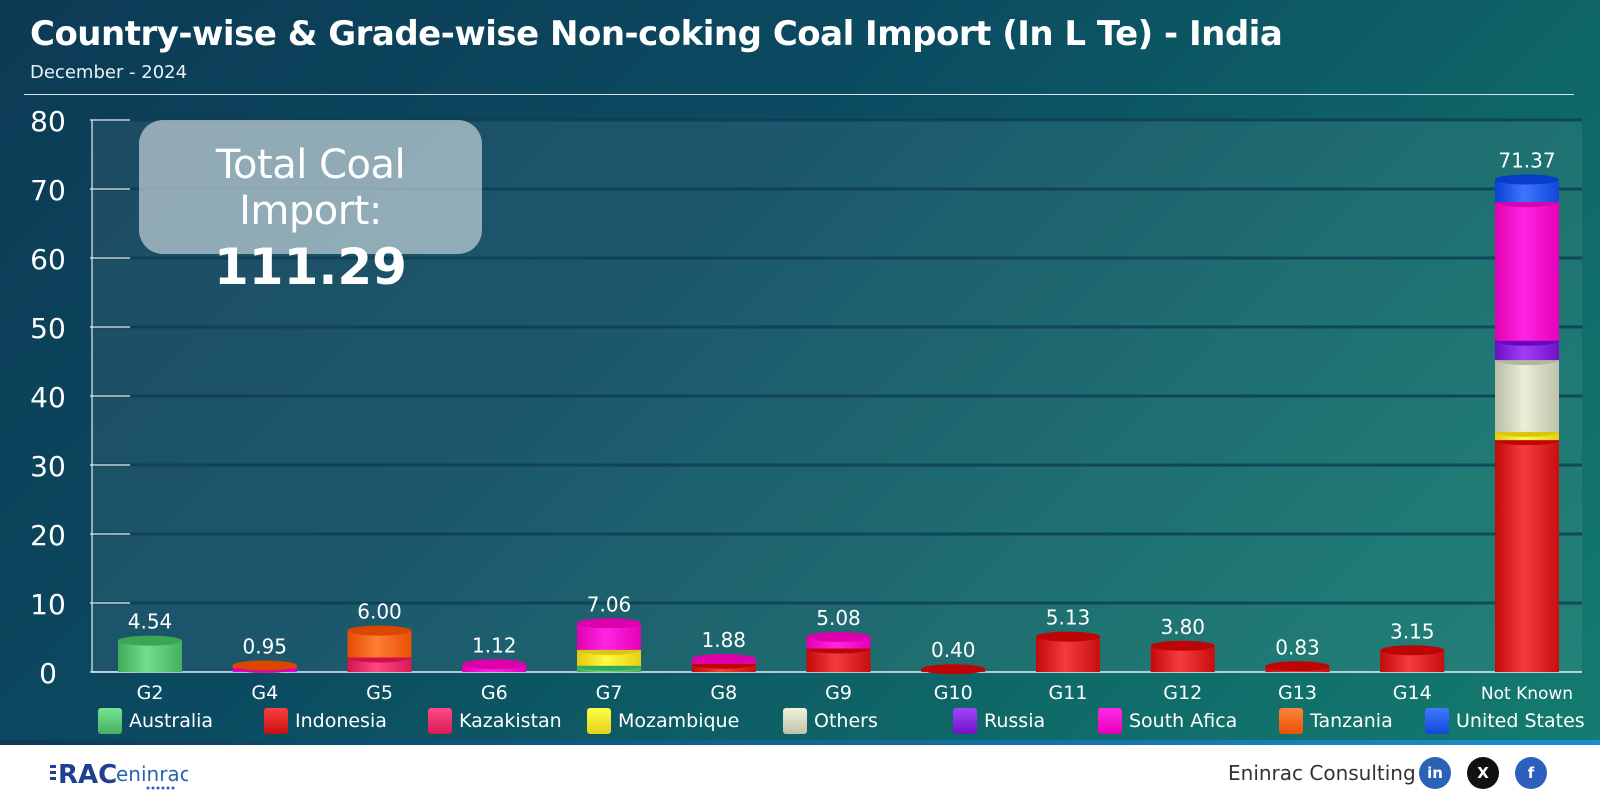 This screenshot has height=800, width=1600. I want to click on data-label: 7.06, so click(609, 604).